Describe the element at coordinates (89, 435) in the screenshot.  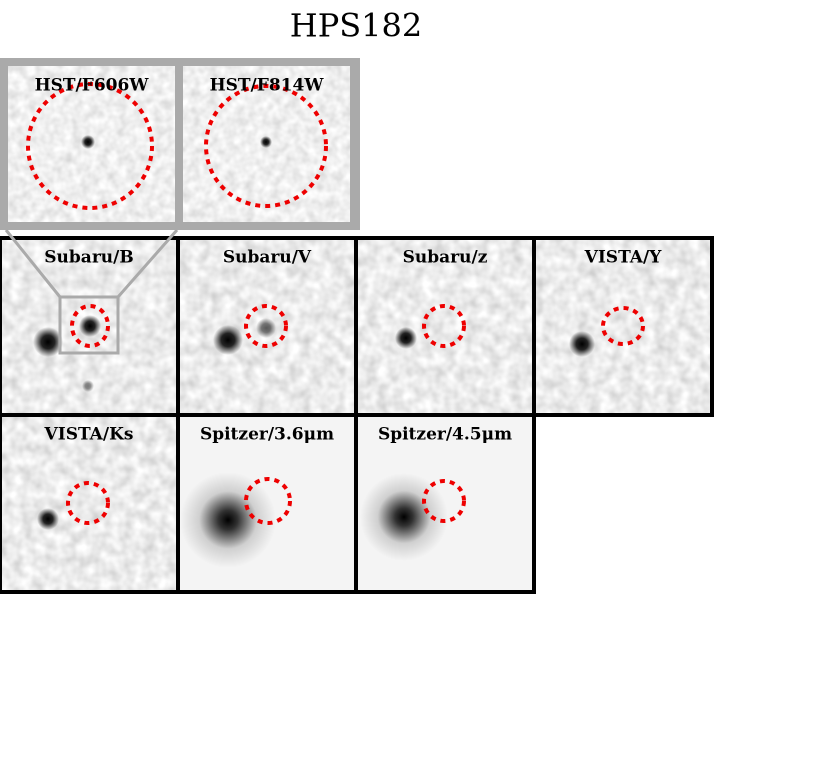
I see `panel-label: VISTA/Ks` at that location.